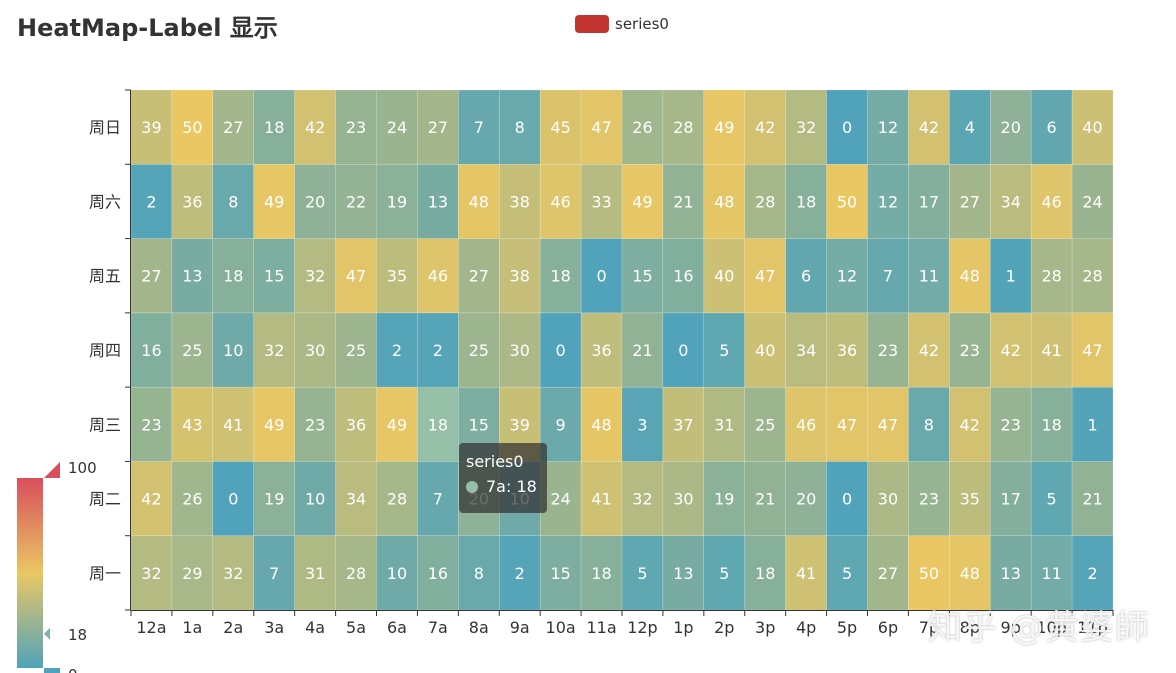 Image resolution: width=1176 pixels, height=673 pixels. What do you see at coordinates (57, 566) in the screenshot?
I see `visual-map: 100 18 0` at bounding box center [57, 566].